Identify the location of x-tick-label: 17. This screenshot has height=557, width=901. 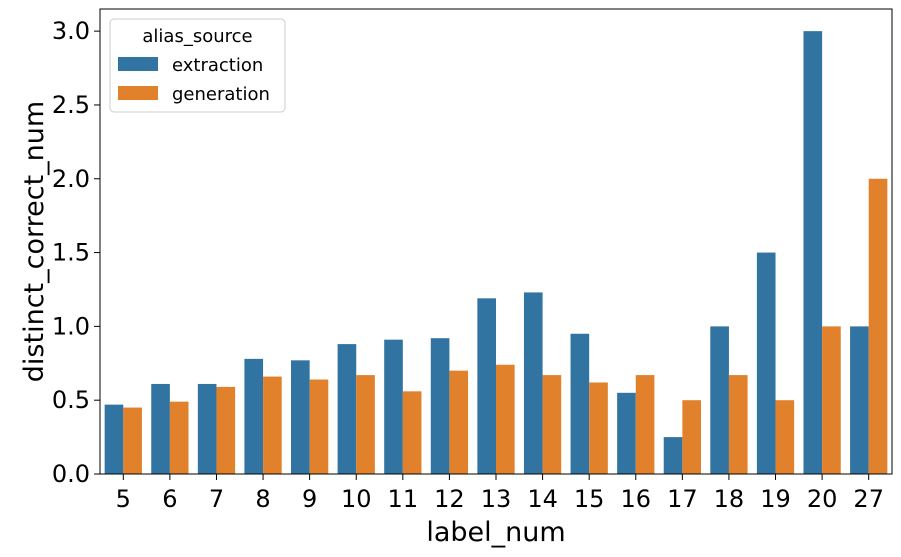
(682, 499).